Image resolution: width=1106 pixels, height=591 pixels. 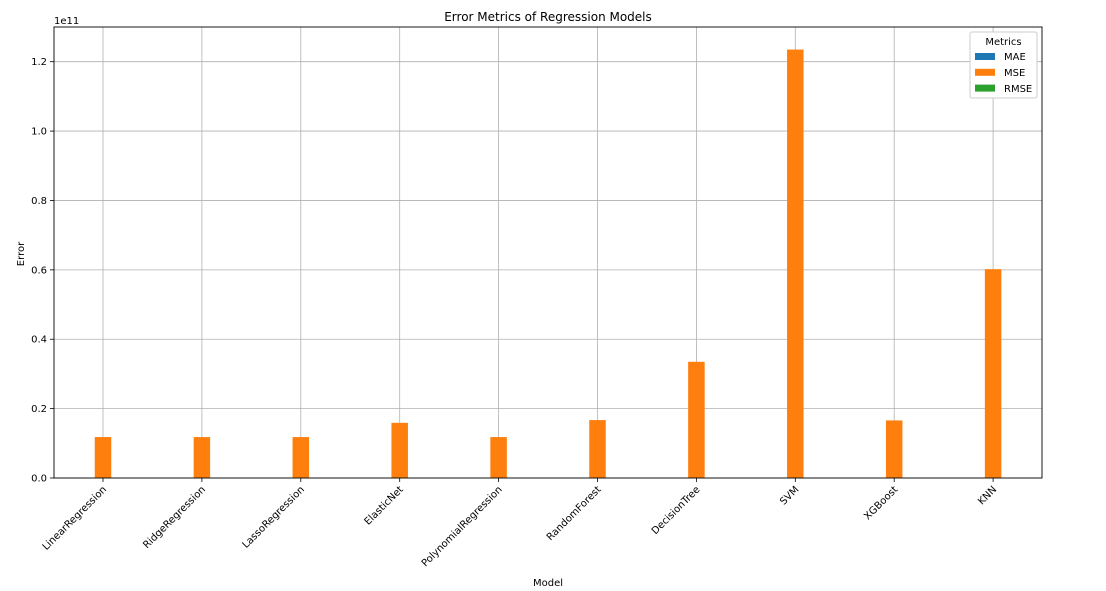 What do you see at coordinates (462, 526) in the screenshot?
I see `x-tick-label: PolynomialRegression` at bounding box center [462, 526].